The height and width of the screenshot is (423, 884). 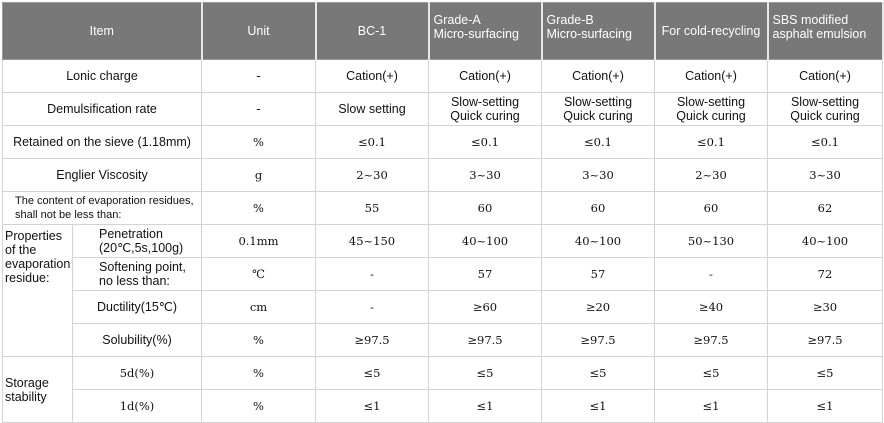 I want to click on value-cell: 72, so click(x=825, y=274).